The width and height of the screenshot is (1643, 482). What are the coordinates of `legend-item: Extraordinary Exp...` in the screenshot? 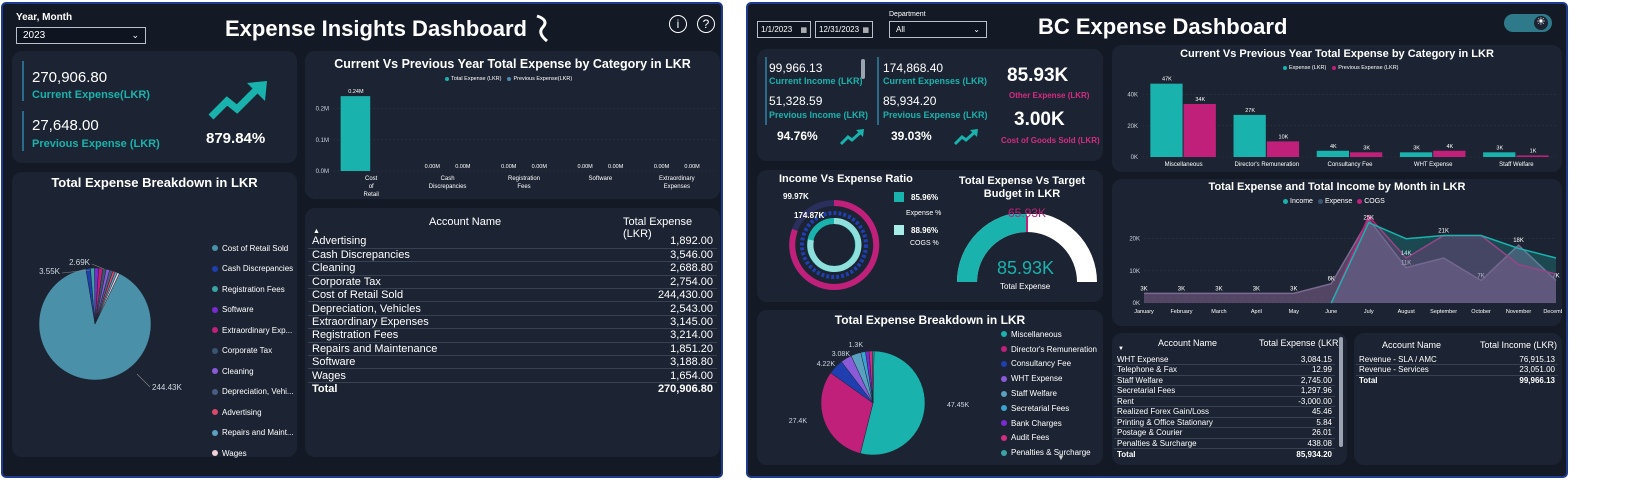 It's located at (253, 330).